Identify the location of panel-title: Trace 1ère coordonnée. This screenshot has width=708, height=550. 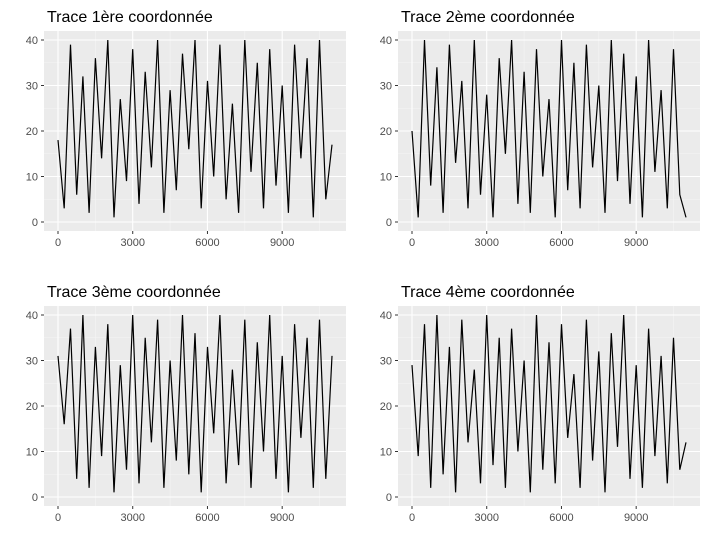
(130, 17).